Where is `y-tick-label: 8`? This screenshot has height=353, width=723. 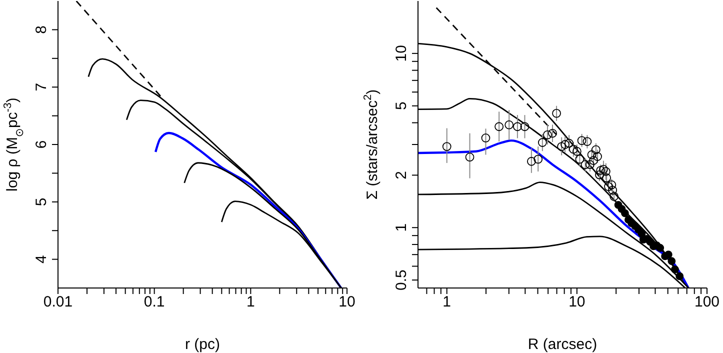
y-tick-label: 8 is located at coordinates (41, 30).